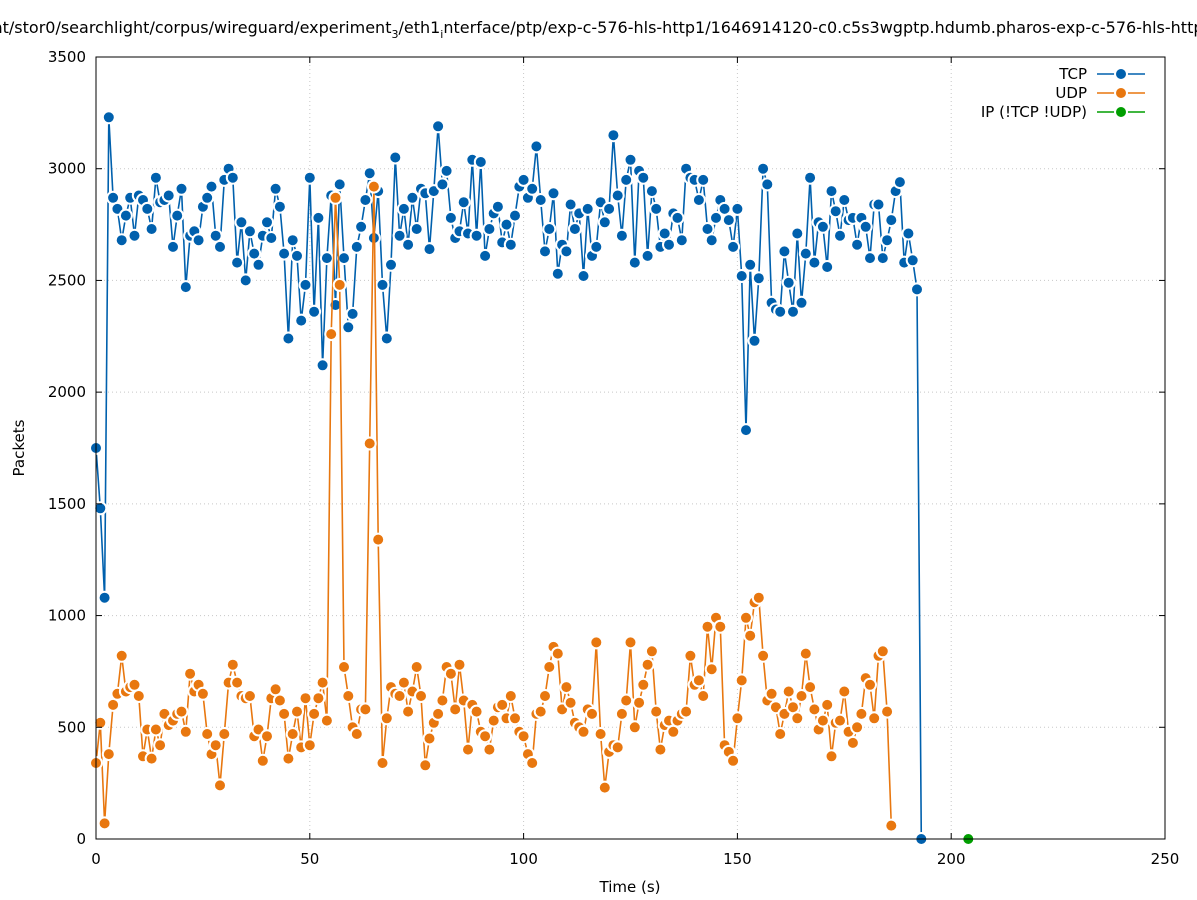  Describe the element at coordinates (1121, 74) in the screenshot. I see `legend-marker-tcp` at that location.